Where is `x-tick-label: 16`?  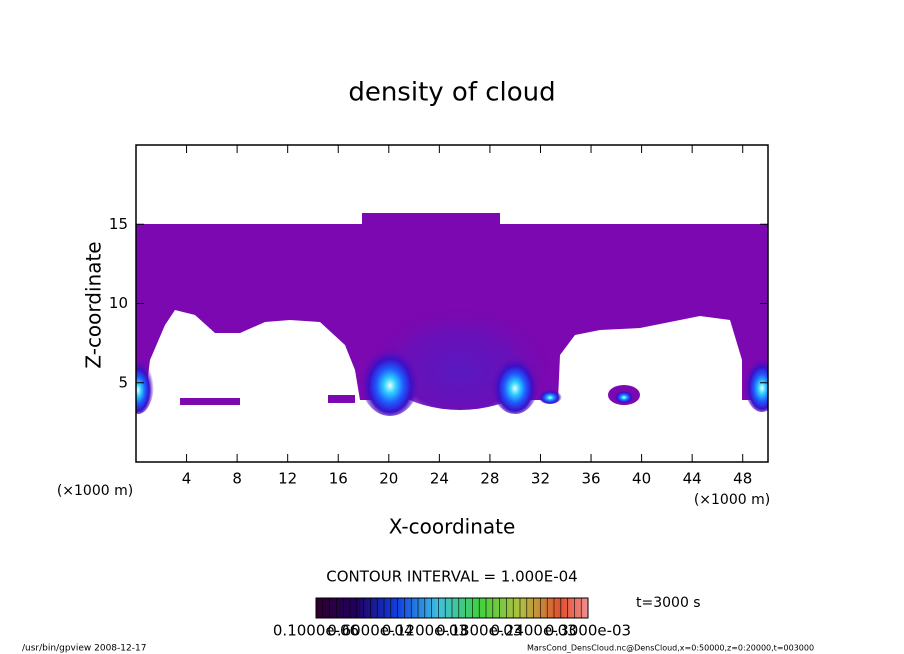 x-tick-label: 16 is located at coordinates (338, 479).